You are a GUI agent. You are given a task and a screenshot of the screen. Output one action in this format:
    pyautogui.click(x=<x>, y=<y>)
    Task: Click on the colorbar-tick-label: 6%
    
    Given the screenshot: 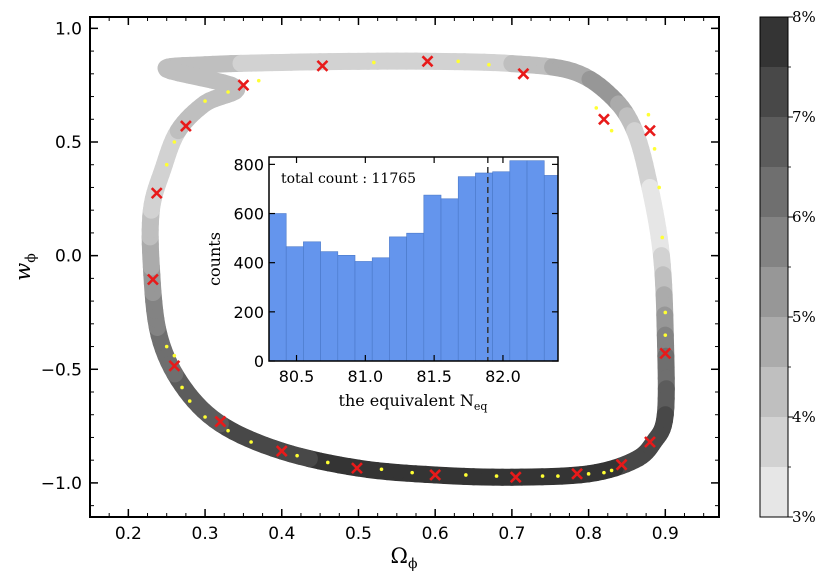 What is the action you would take?
    pyautogui.click(x=804, y=217)
    